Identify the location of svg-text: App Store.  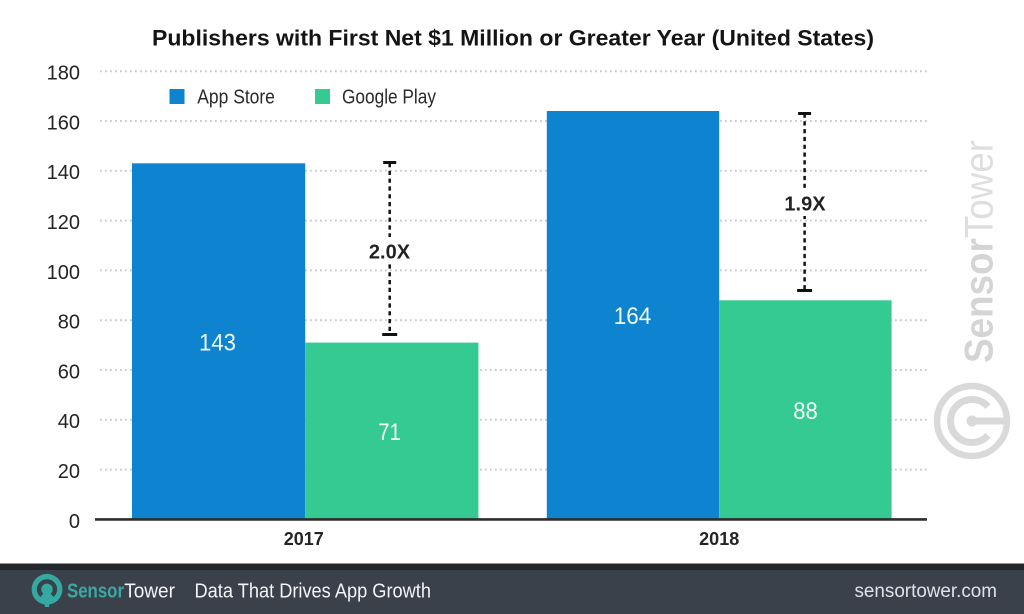
(236, 98).